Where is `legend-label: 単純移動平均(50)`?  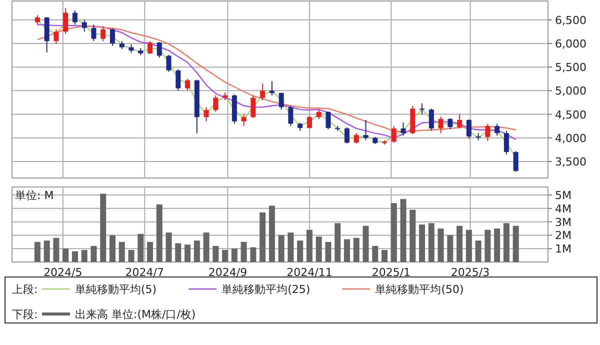
legend-label: 単純移動平均(50) is located at coordinates (419, 289).